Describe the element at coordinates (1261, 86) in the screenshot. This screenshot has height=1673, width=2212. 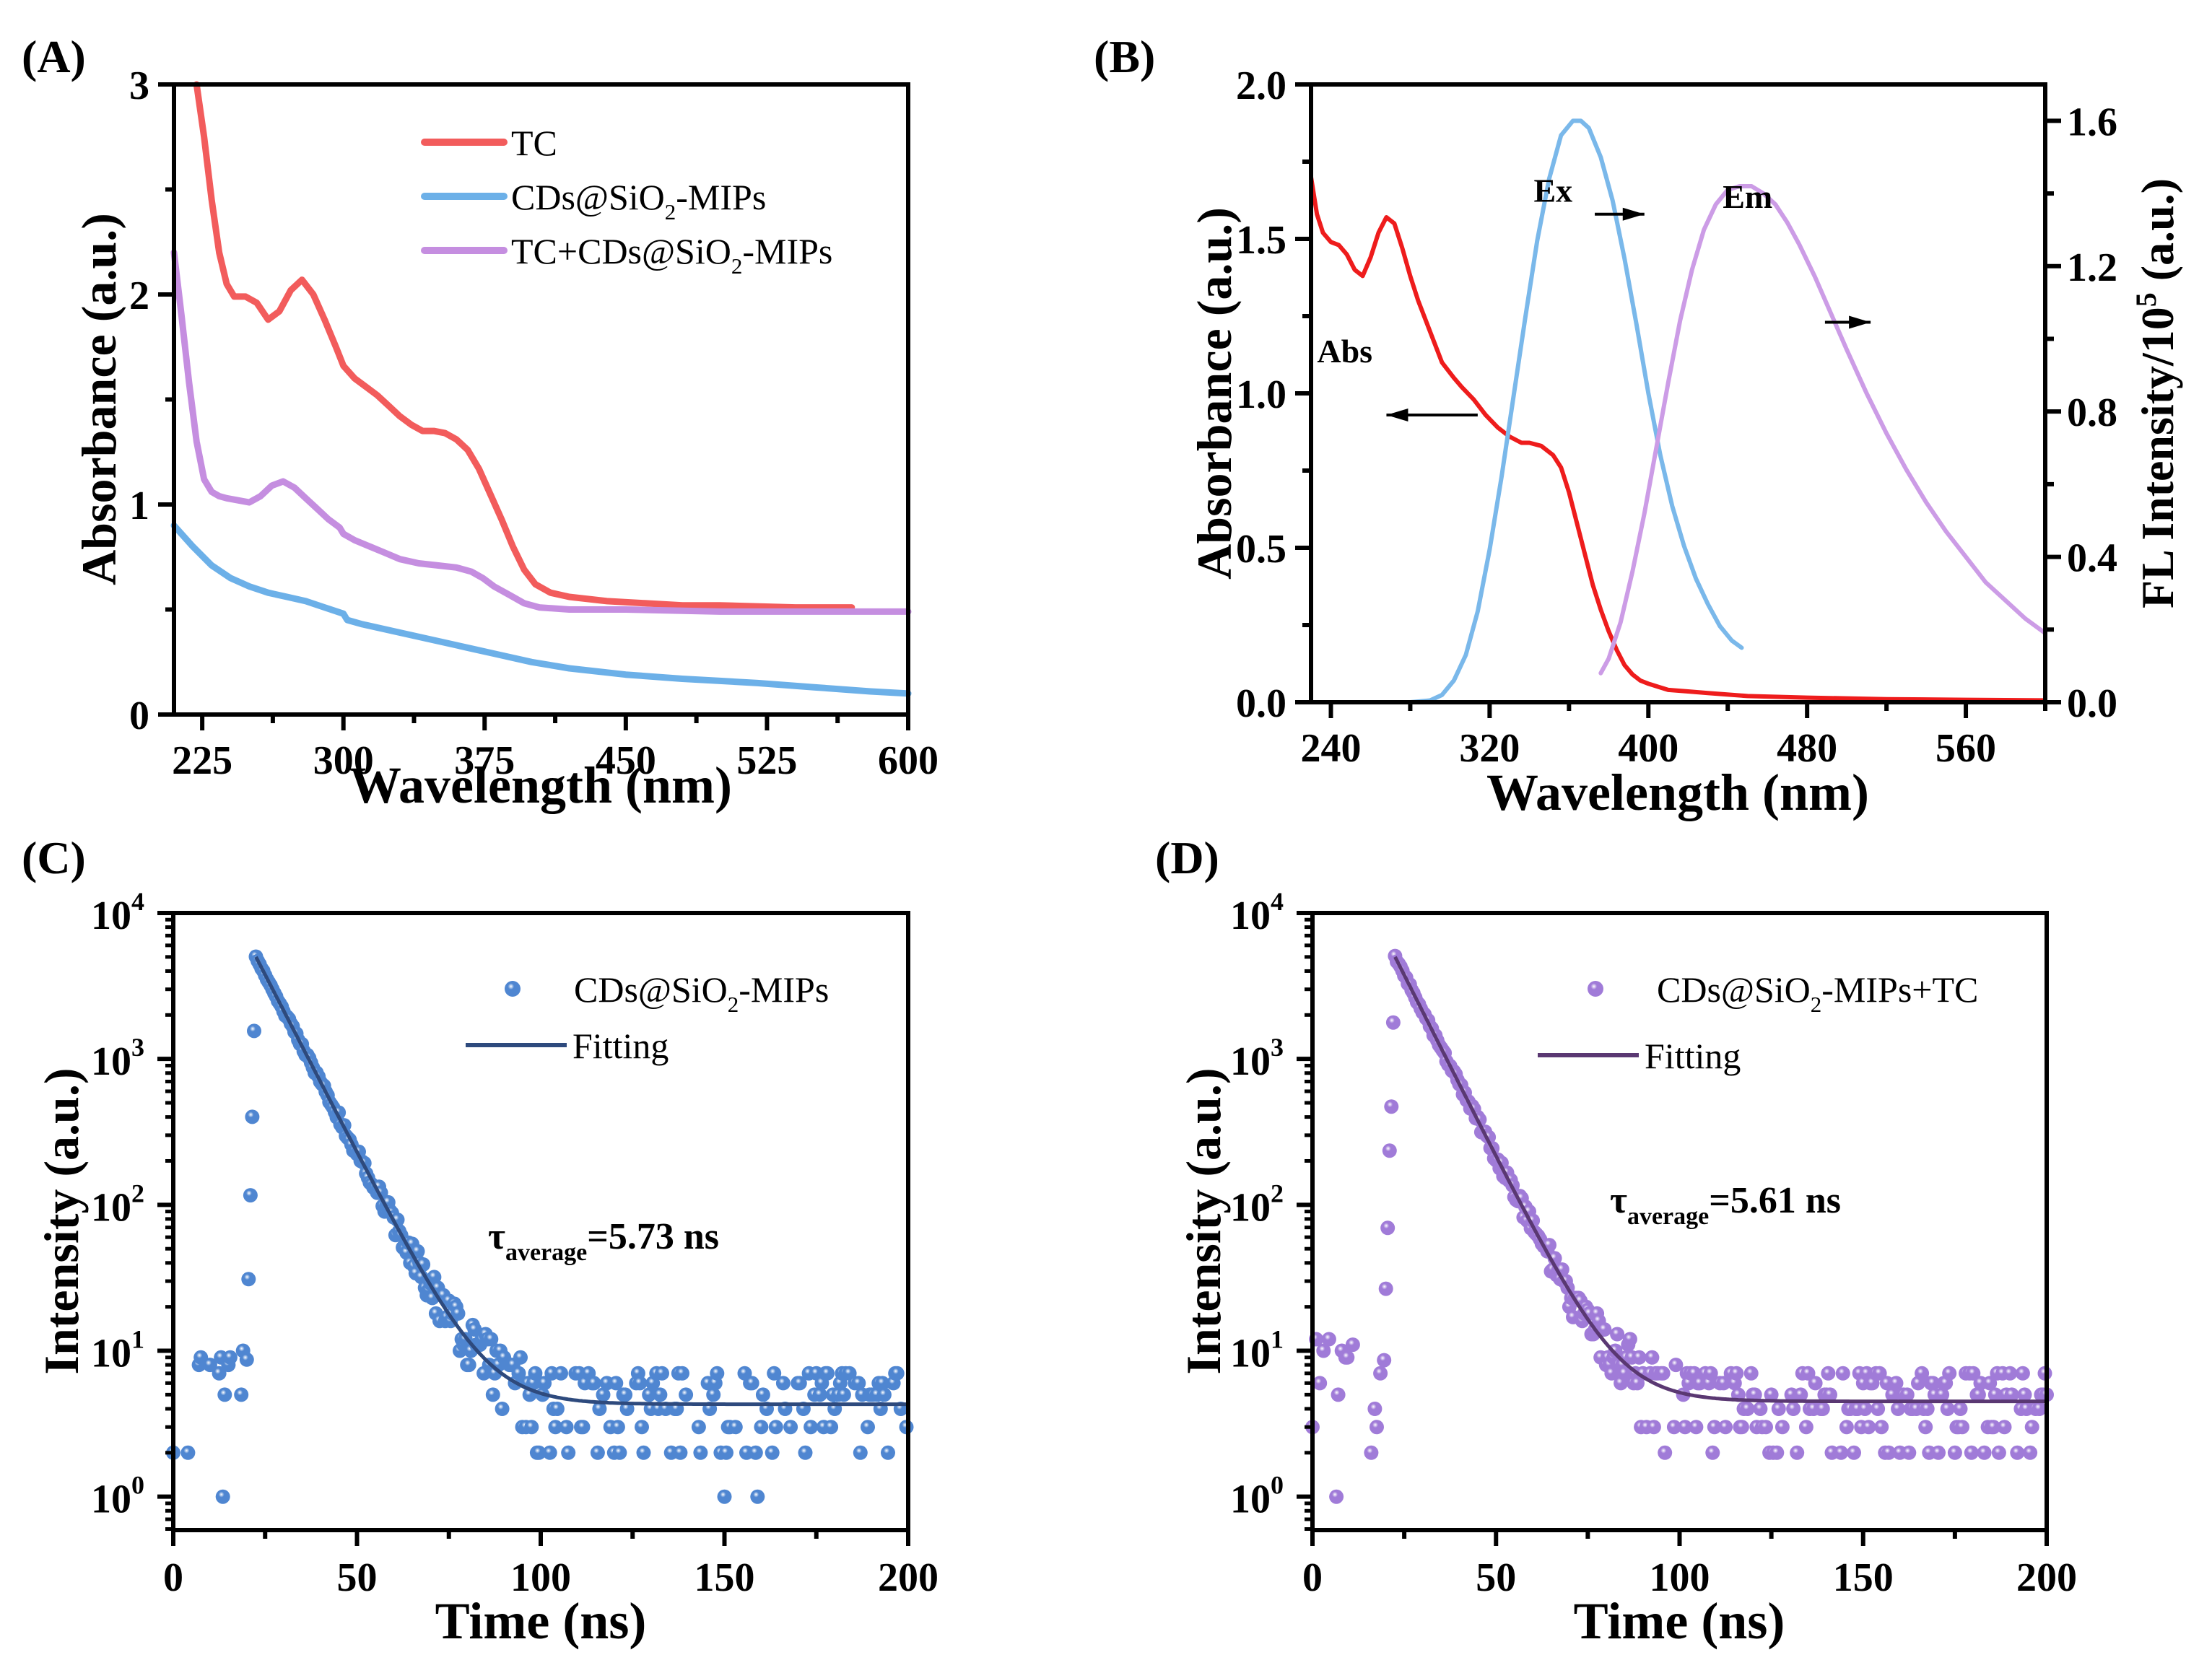
I see `y-tick-label: 2.0` at that location.